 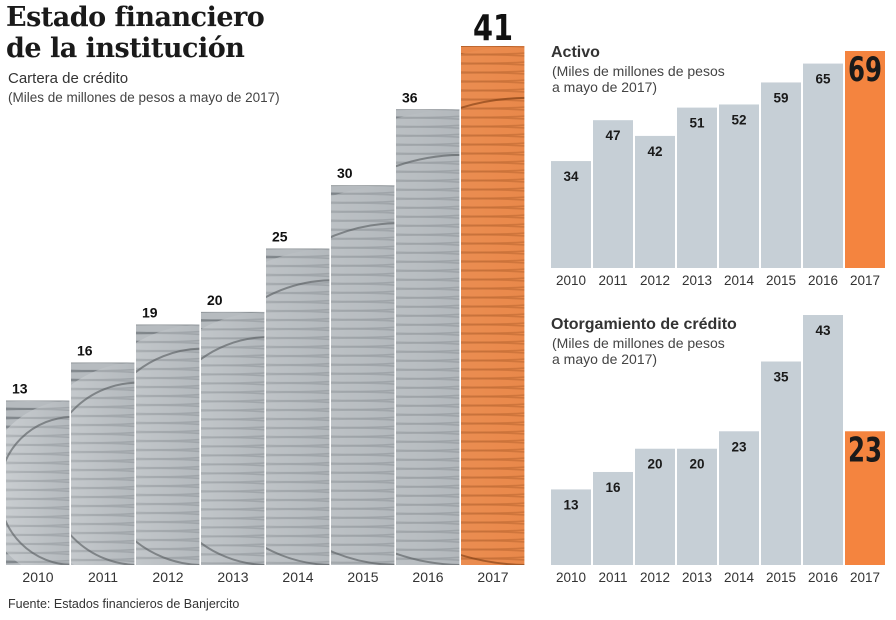 I want to click on activo-chart-value-label: 65, so click(x=823, y=79).